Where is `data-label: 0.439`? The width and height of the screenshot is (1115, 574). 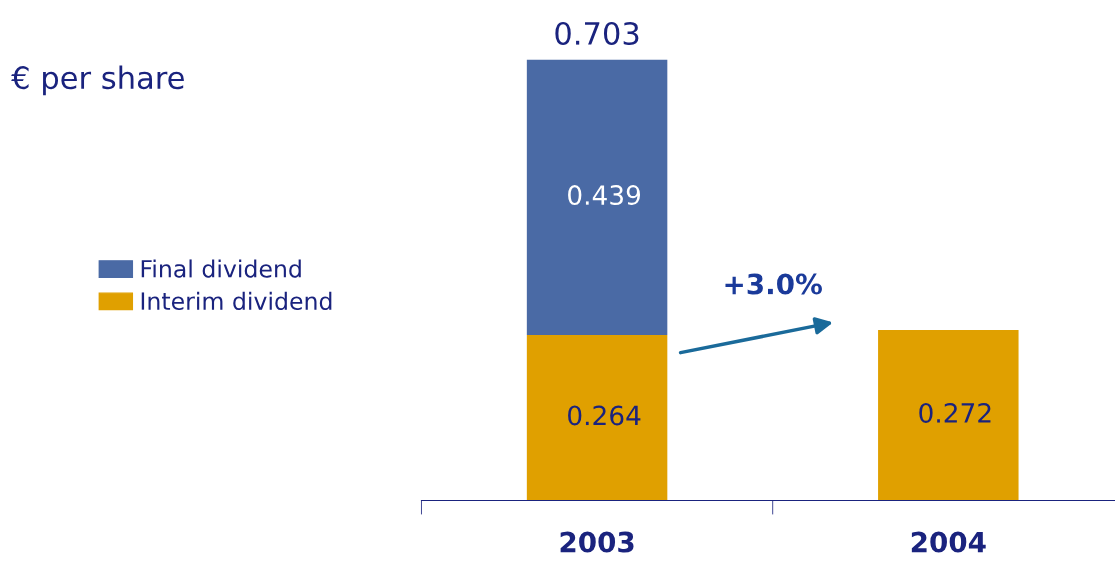
data-label: 0.439 is located at coordinates (604, 195).